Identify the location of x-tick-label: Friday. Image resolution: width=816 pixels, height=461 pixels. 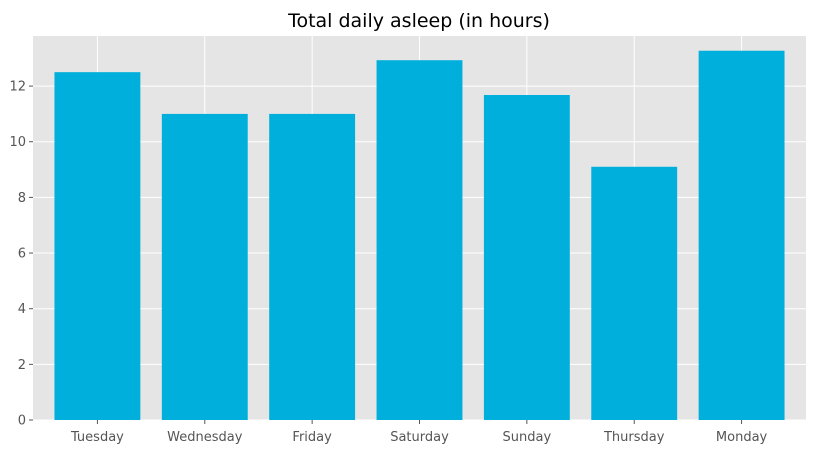
(312, 437).